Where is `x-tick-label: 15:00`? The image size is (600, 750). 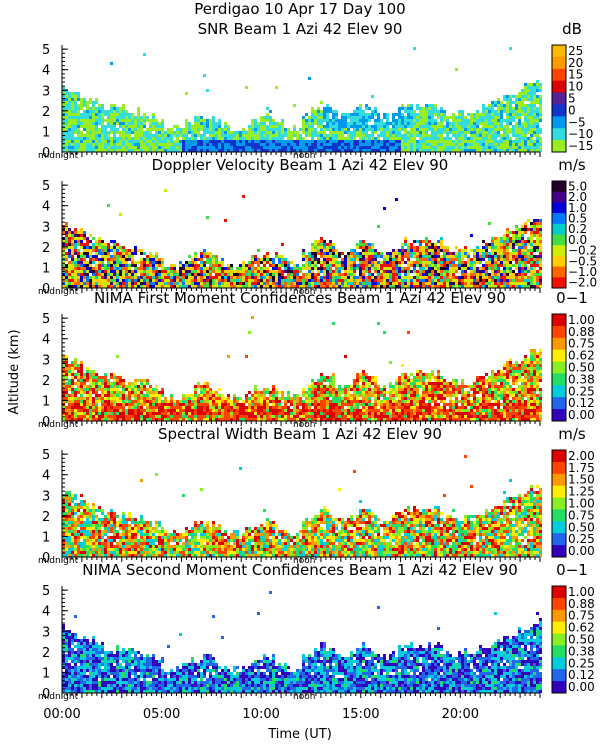 x-tick-label: 15:00 is located at coordinates (360, 714).